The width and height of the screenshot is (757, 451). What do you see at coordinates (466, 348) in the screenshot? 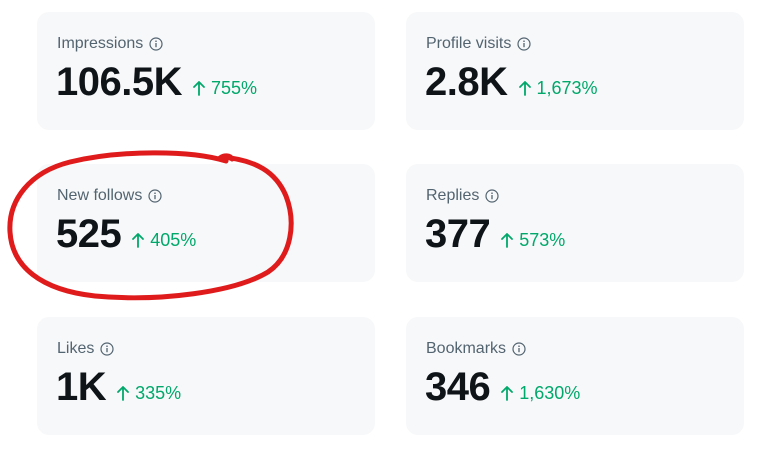
I see `metric-label: Bookmarks` at bounding box center [466, 348].